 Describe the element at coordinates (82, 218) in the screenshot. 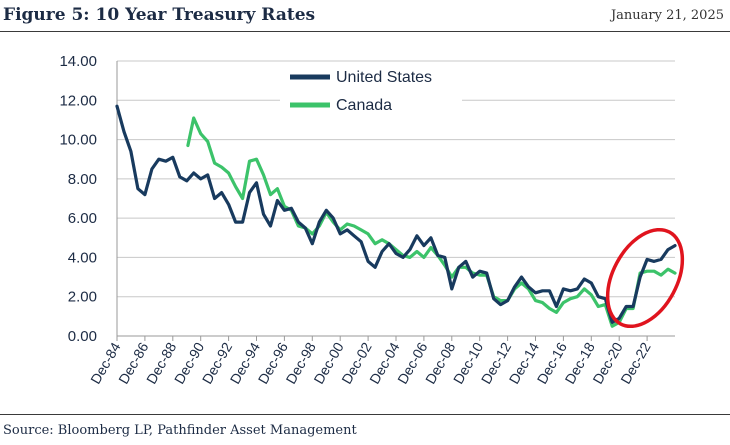

I see `y-tick-label: 6.00` at that location.